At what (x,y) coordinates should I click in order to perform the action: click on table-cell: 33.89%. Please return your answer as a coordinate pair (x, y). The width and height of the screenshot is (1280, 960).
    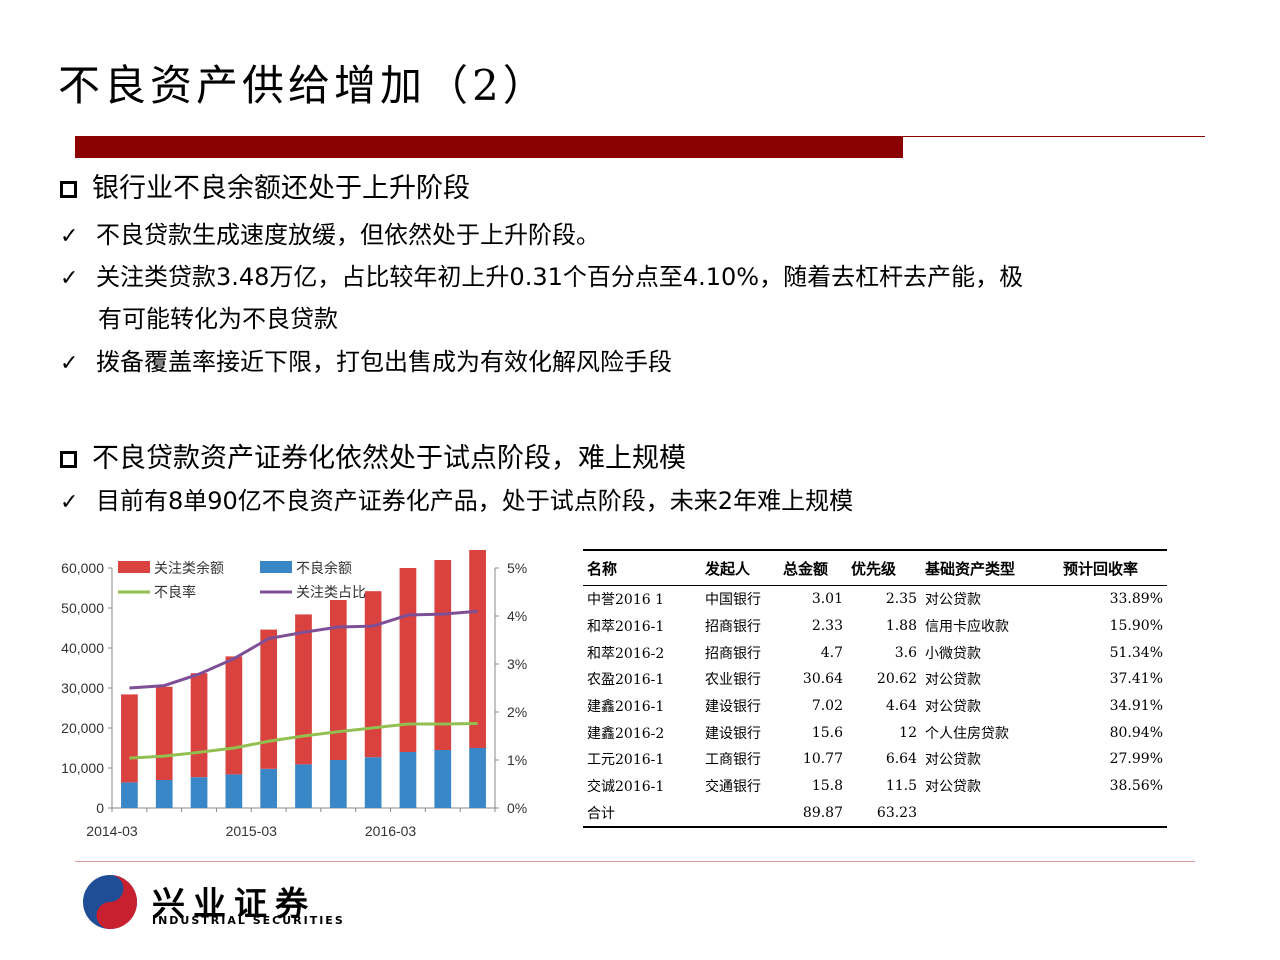
    Looking at the image, I should click on (1136, 599).